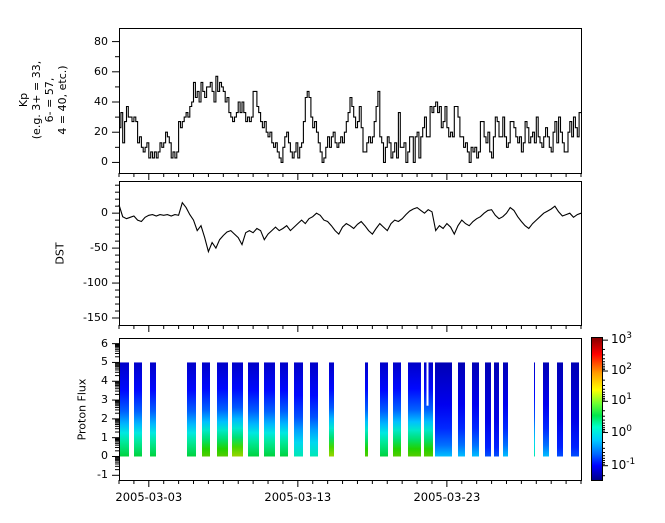 This screenshot has height=523, width=665. What do you see at coordinates (622, 400) in the screenshot?
I see `colorbar-tick-label: 101` at bounding box center [622, 400].